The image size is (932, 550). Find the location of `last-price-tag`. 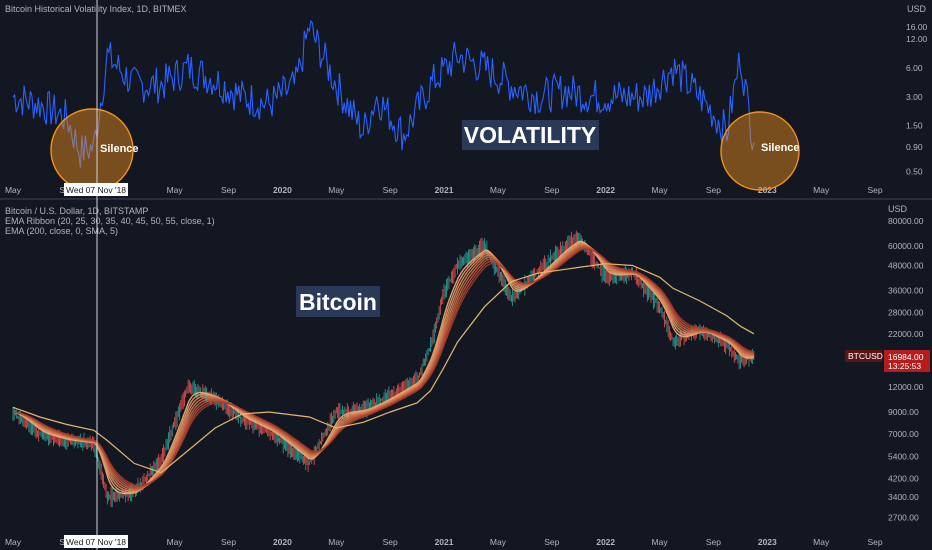

last-price-tag is located at coordinates (907, 361).